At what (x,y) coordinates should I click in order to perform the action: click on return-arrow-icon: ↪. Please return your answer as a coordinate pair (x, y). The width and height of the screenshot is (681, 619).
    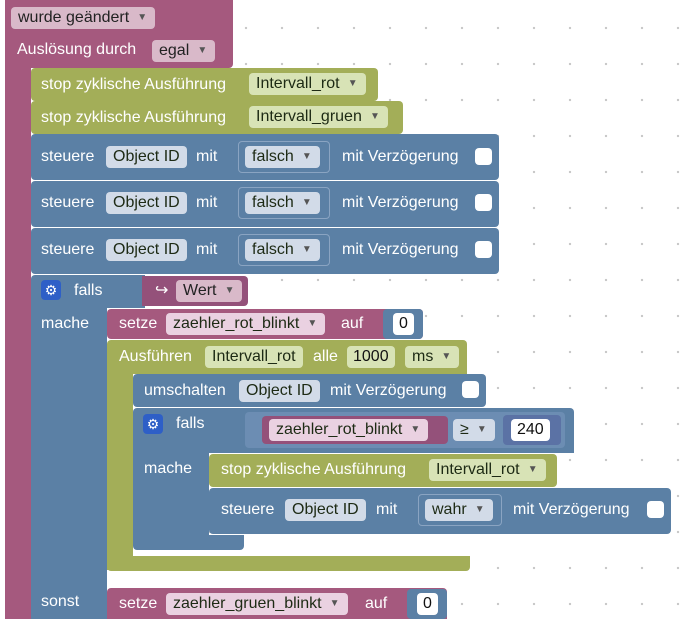
    Looking at the image, I should click on (162, 290).